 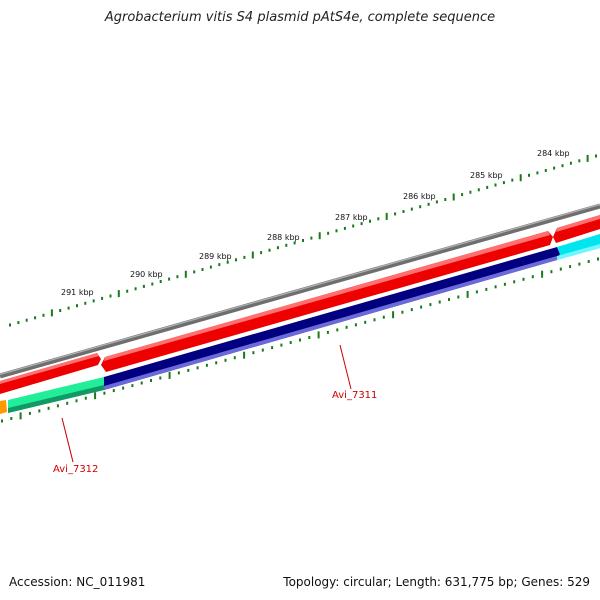 What do you see at coordinates (77, 582) in the screenshot?
I see `accession-text: Accession: NC_011981` at bounding box center [77, 582].